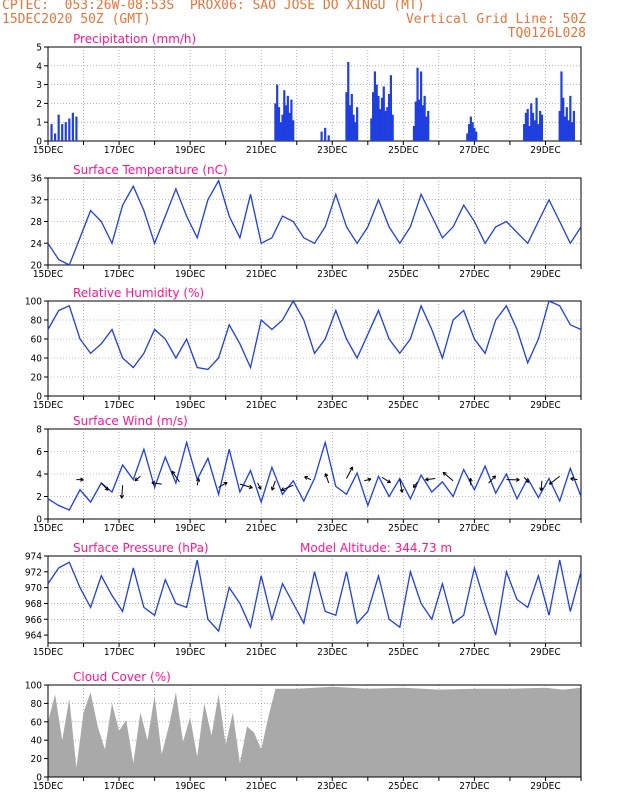  Describe the element at coordinates (33, 588) in the screenshot. I see `y-tick-label: 970` at that location.